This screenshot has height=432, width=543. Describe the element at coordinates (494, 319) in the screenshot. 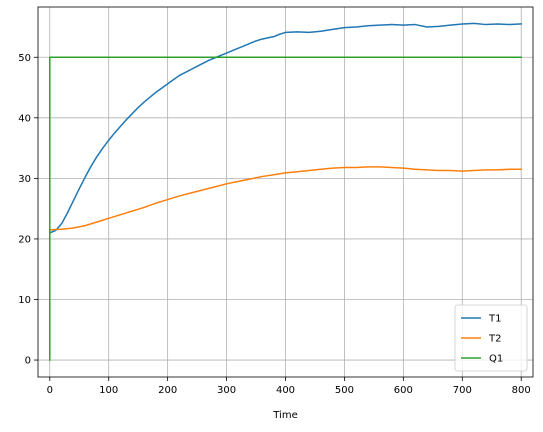

I see `legend-label-t1: T1` at that location.